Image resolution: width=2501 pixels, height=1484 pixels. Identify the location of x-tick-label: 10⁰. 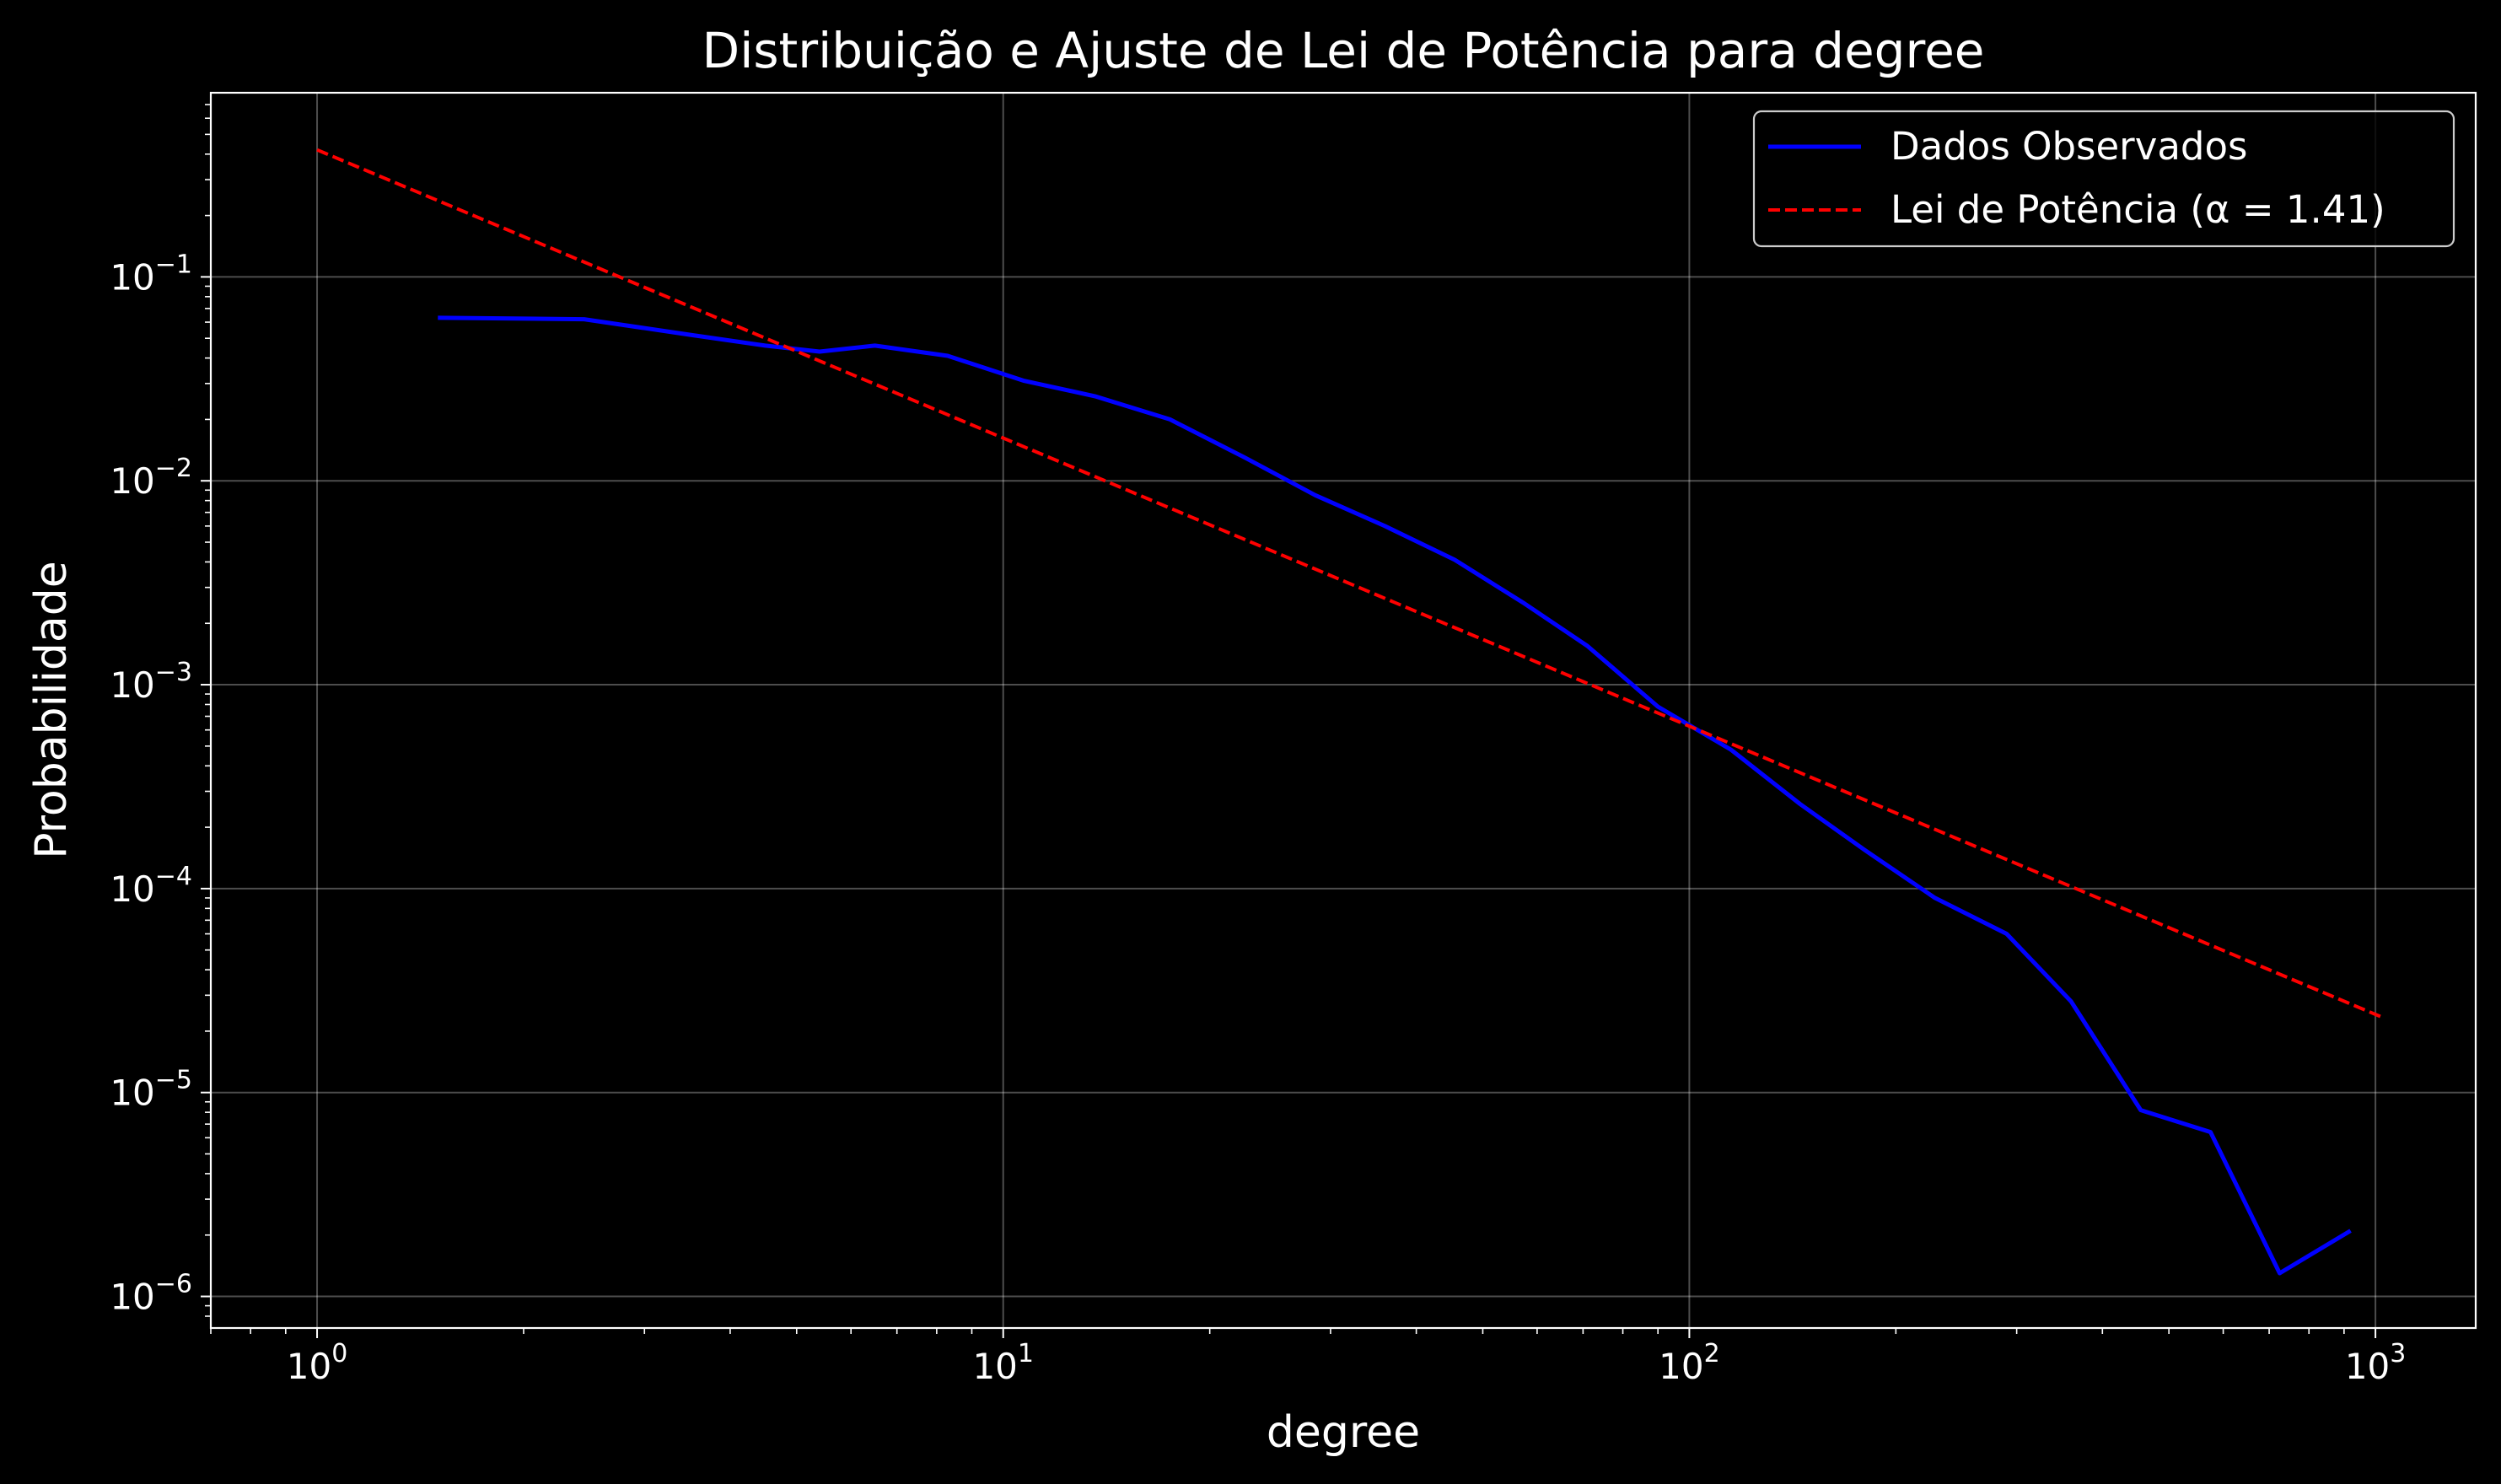
(317, 1363).